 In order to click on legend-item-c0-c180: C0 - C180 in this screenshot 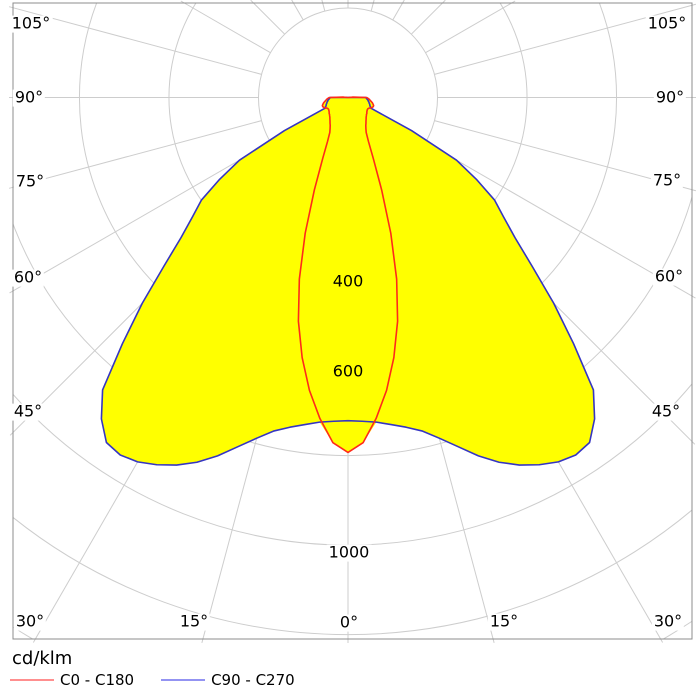, I will do `click(72, 680)`.